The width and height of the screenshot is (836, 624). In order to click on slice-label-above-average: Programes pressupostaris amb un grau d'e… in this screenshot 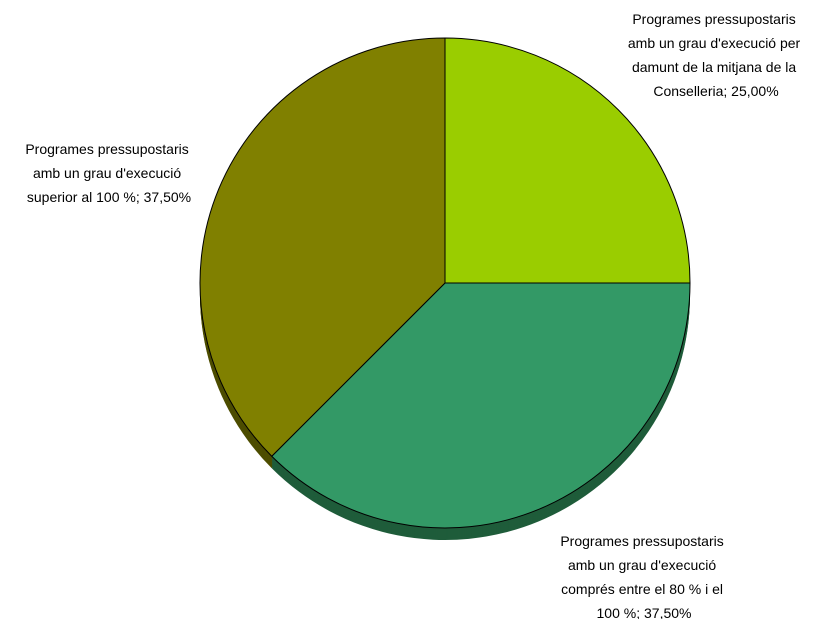, I will do `click(716, 55)`.